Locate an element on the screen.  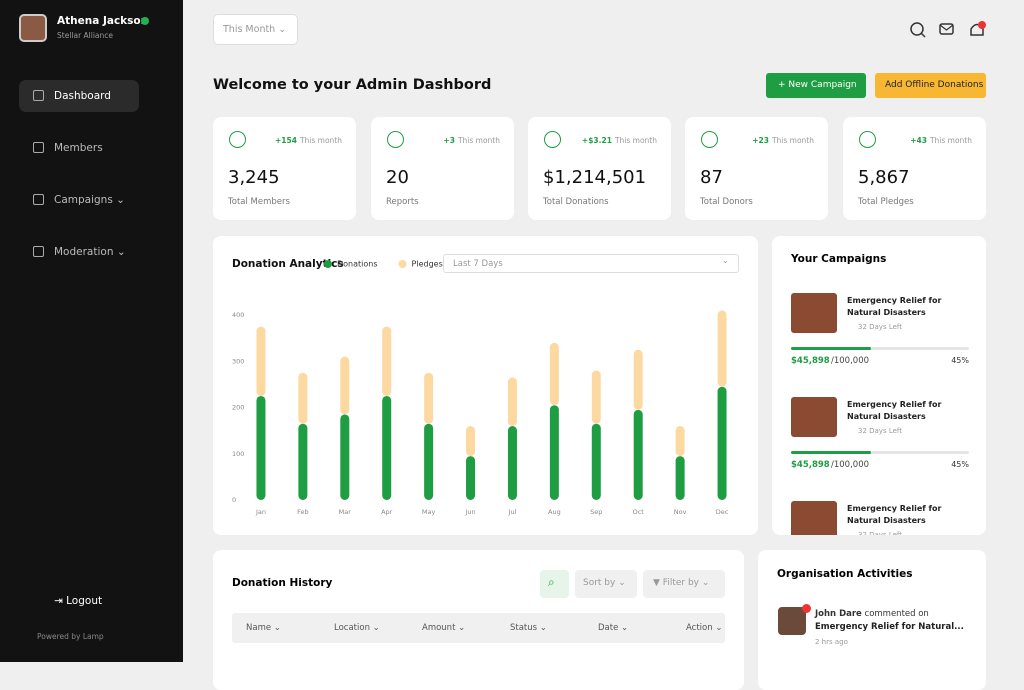
filter-button: ▼ Filter by ⌄ is located at coordinates (684, 584).